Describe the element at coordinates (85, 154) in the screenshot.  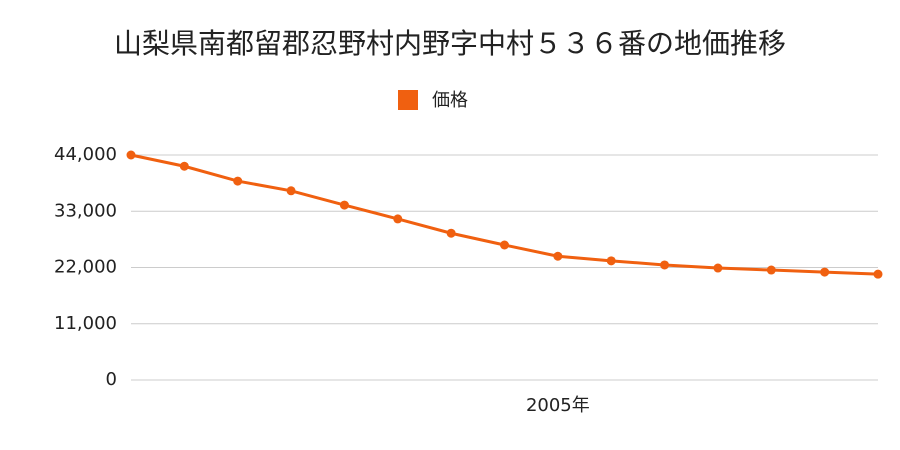
I see `y-tick-label: 44,000` at that location.